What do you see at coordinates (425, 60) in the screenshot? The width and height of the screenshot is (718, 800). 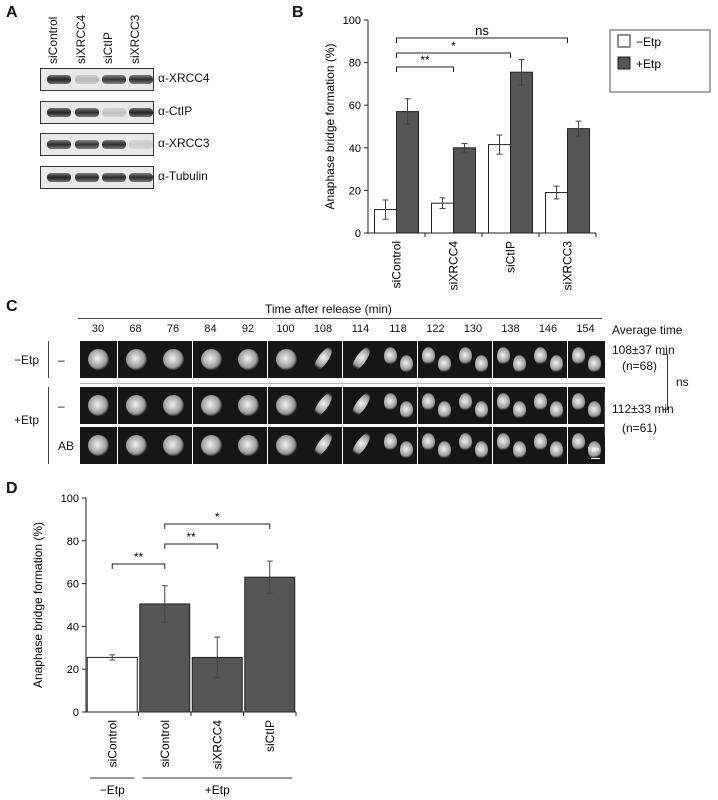 I see `significance-label: **` at bounding box center [425, 60].